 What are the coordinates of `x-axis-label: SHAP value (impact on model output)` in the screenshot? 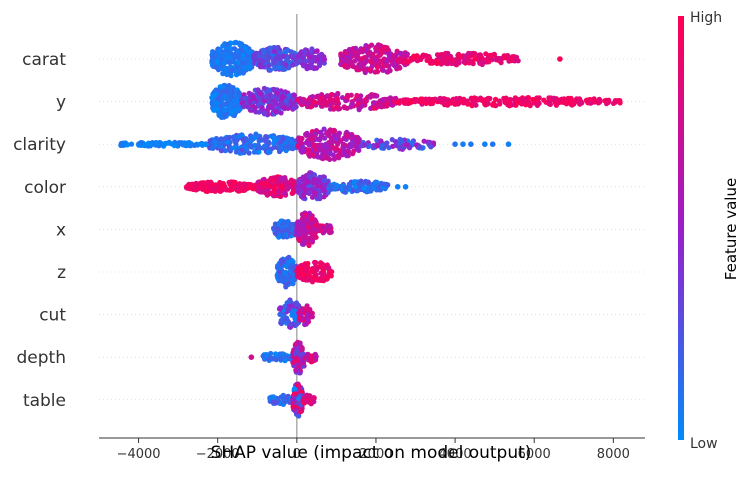 It's located at (371, 453).